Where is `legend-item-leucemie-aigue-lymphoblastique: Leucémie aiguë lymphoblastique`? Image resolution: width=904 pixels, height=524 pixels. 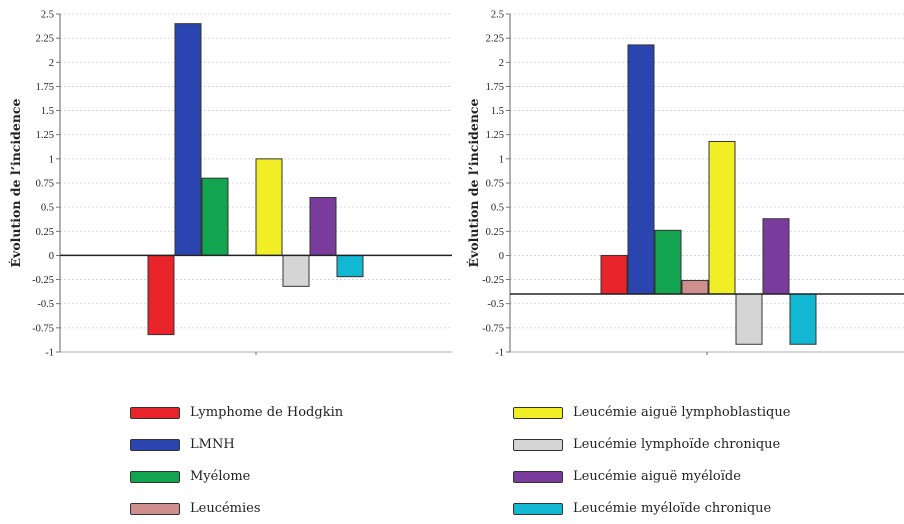
legend-item-leucemie-aigue-lymphoblastique: Leucémie aiguë lymphoblastique is located at coordinates (651, 413).